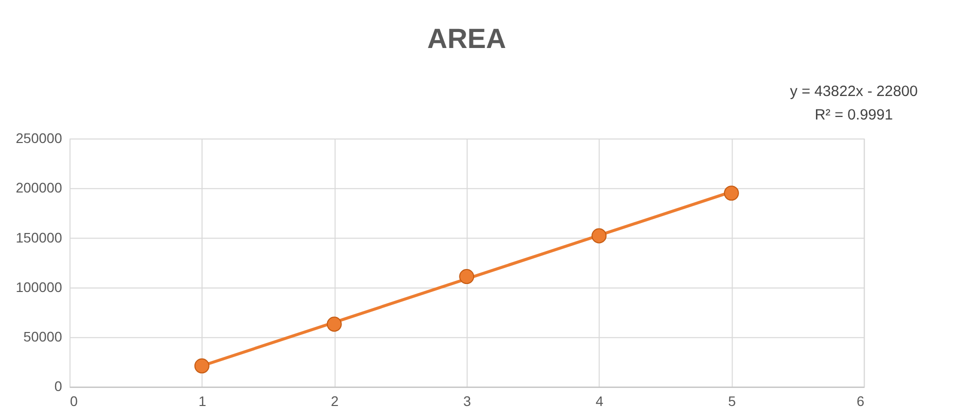  I want to click on y-tick-label: 200000, so click(39, 188).